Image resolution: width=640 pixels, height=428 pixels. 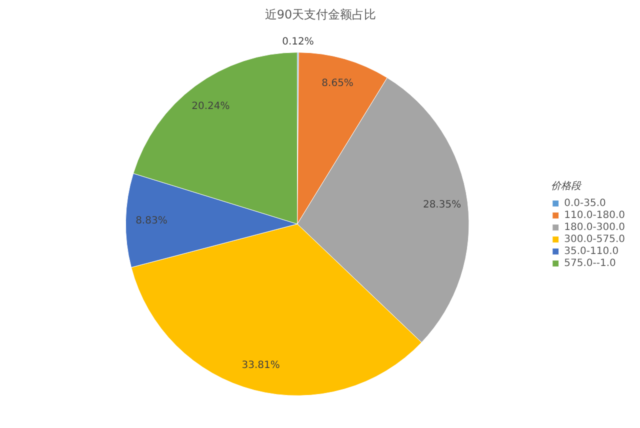 What do you see at coordinates (567, 186) in the screenshot?
I see `legend-title: 价格段` at bounding box center [567, 186].